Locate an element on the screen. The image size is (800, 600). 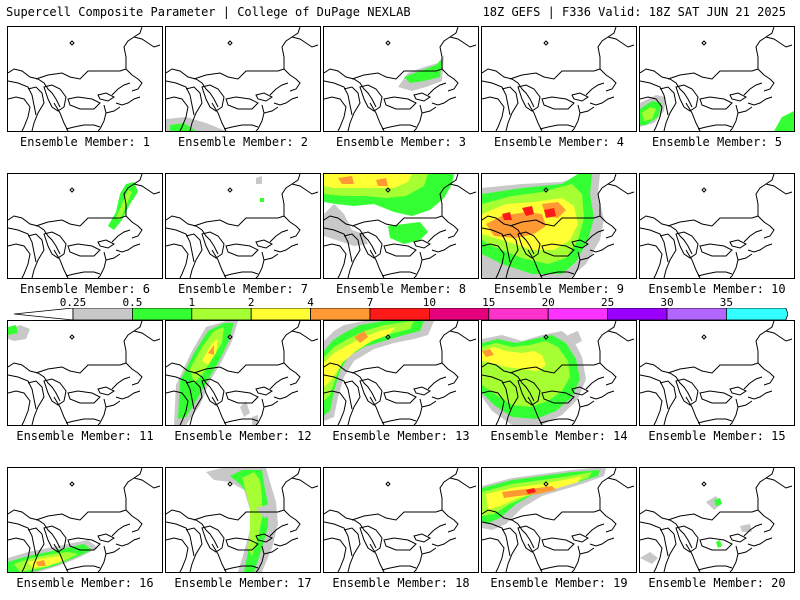
colorbar-tick-label: 7 is located at coordinates (370, 302).